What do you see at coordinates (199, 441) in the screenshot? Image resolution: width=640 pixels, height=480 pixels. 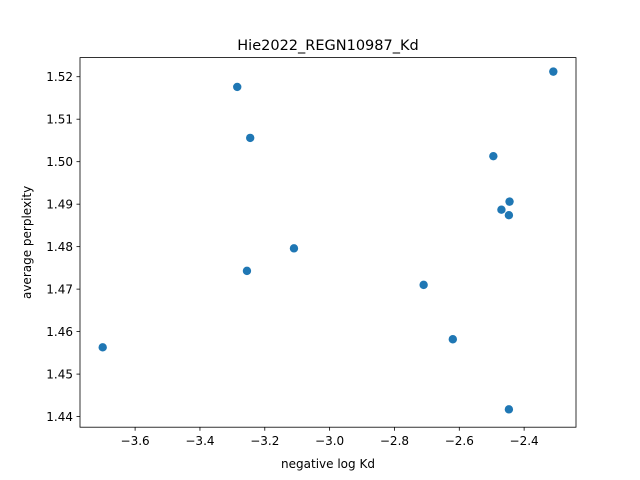 I see `x-tick-label: −3.4` at bounding box center [199, 441].